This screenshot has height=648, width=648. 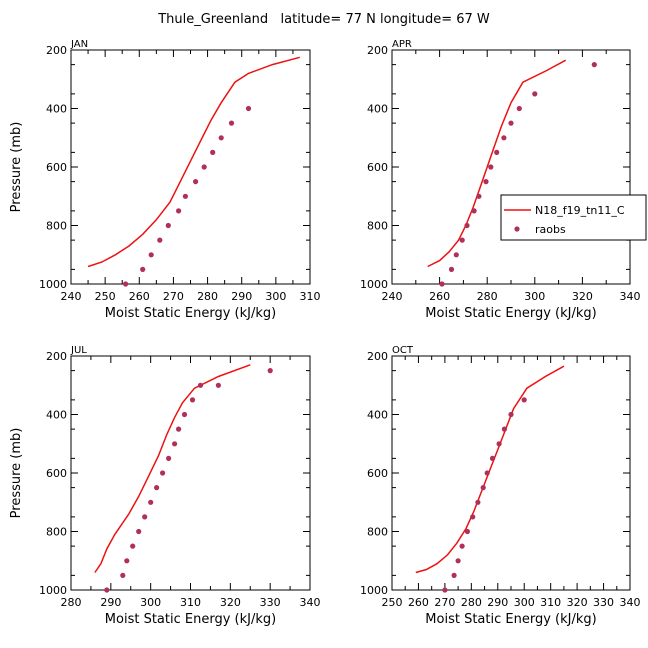 What do you see at coordinates (573, 217) in the screenshot?
I see `legend: N18_f19_tn11_C raobs` at bounding box center [573, 217].